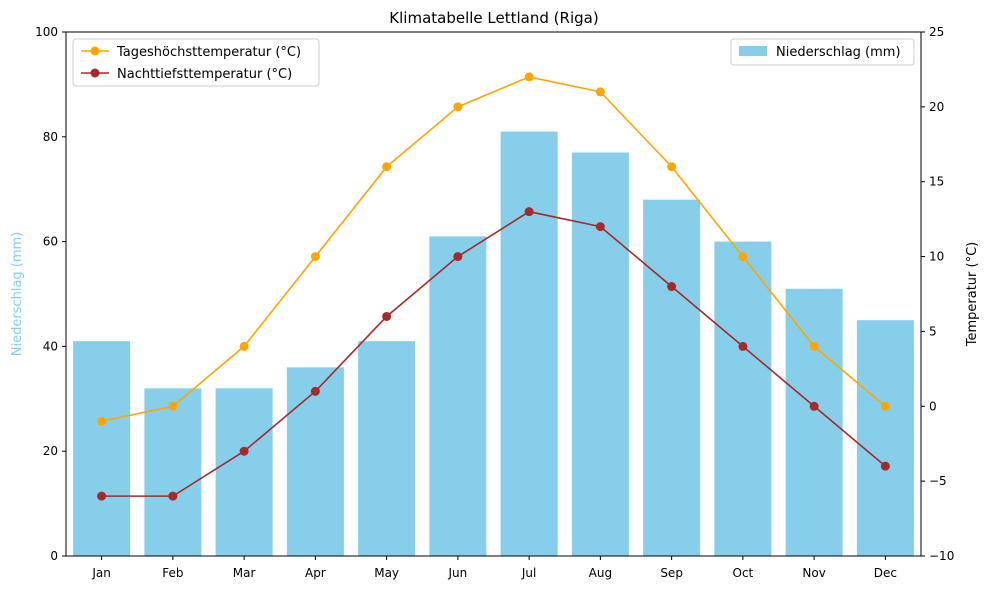  What do you see at coordinates (102, 496) in the screenshot?
I see `point-1-jan` at bounding box center [102, 496].